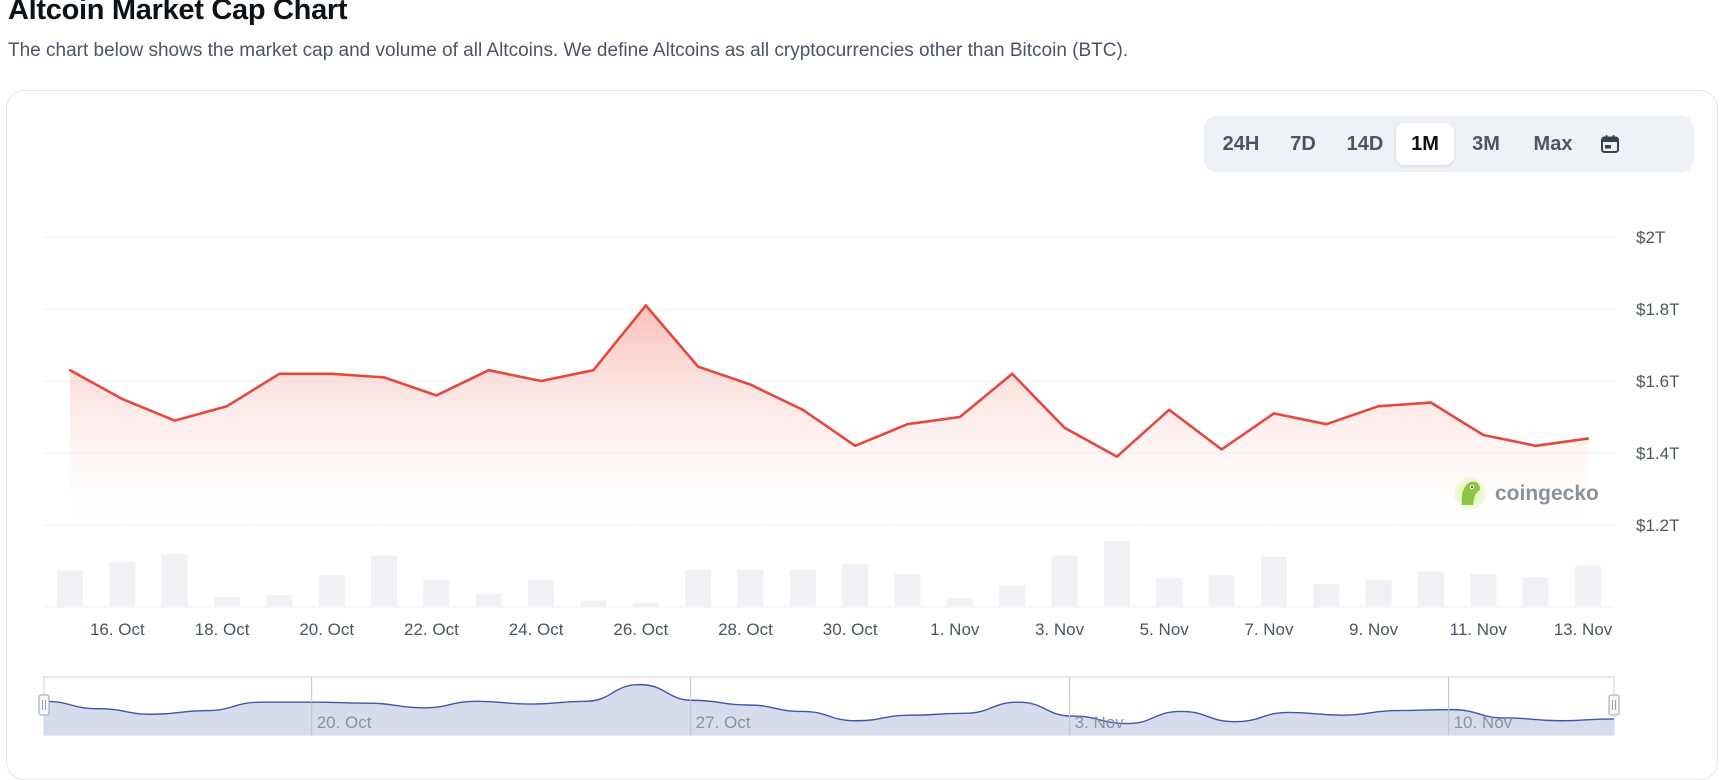  What do you see at coordinates (955, 629) in the screenshot?
I see `x-axis-tick-label: 1. Nov` at bounding box center [955, 629].